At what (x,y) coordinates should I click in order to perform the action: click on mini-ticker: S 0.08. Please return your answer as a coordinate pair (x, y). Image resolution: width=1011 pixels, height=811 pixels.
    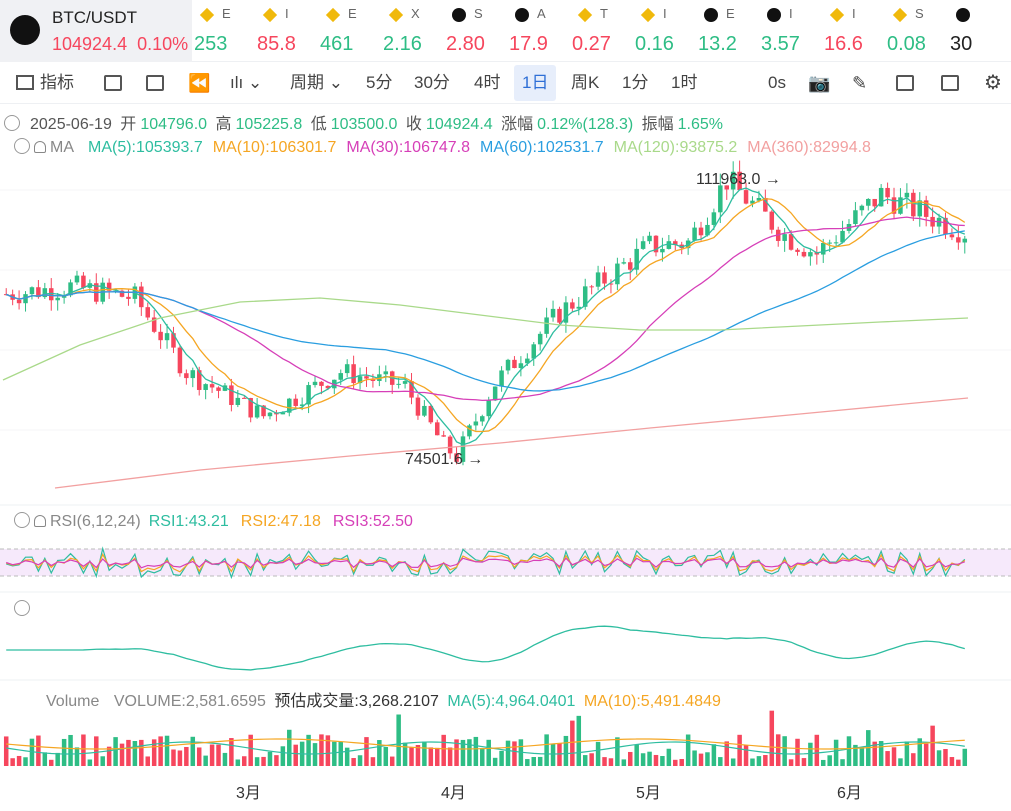
    Looking at the image, I should click on (916, 31).